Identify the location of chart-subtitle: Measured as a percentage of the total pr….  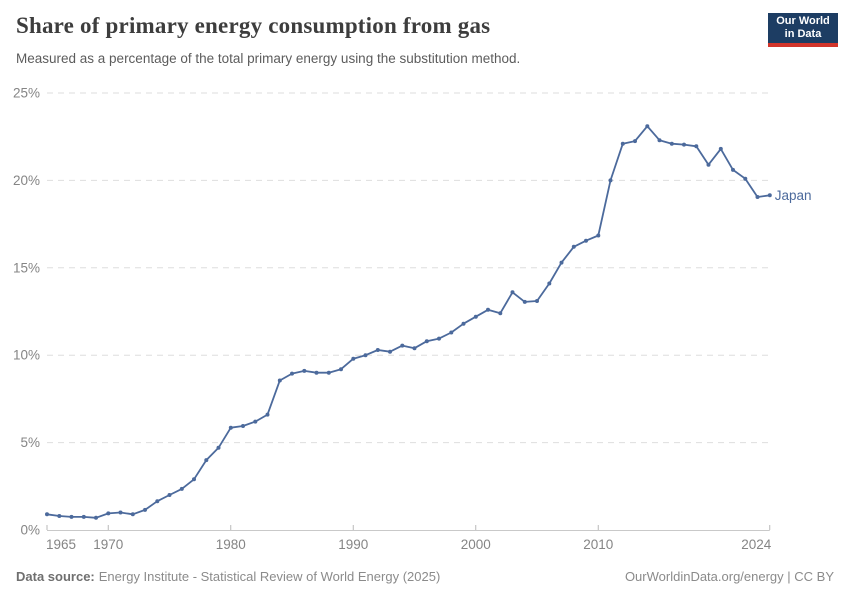
(268, 58).